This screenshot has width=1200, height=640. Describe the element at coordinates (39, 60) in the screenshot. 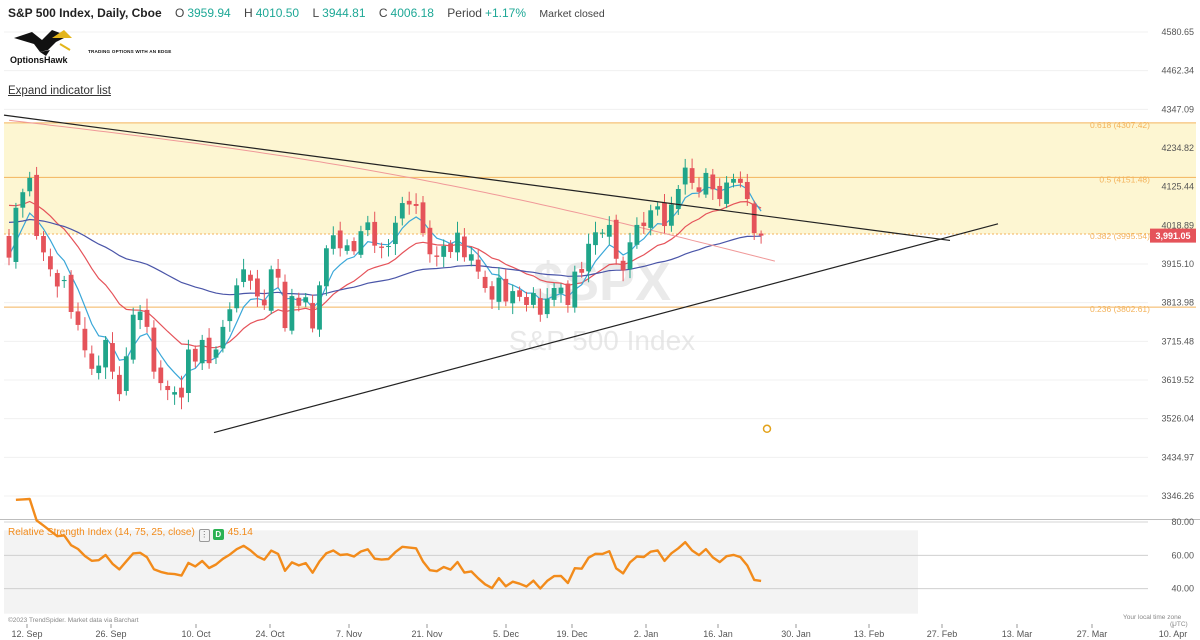

I see `logo-brand: OptionsHawk` at that location.